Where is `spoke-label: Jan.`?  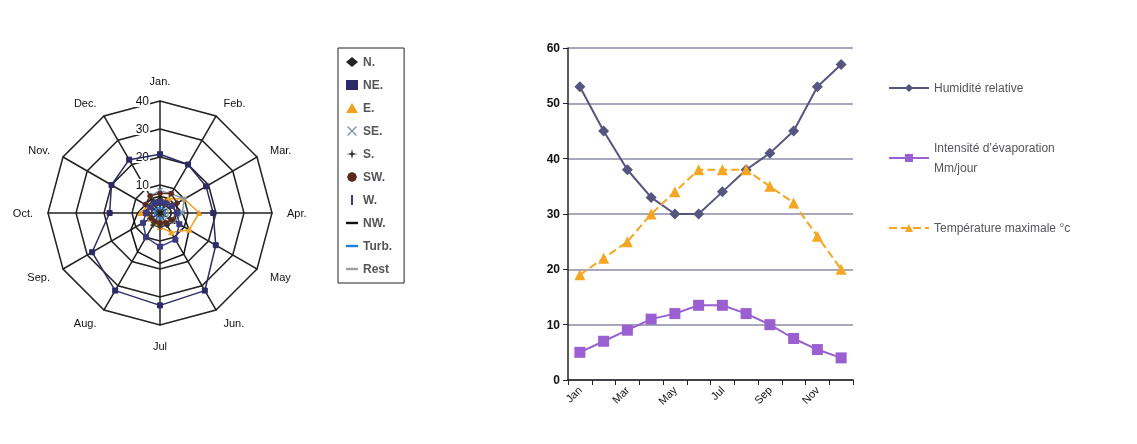 spoke-label: Jan. is located at coordinates (160, 80).